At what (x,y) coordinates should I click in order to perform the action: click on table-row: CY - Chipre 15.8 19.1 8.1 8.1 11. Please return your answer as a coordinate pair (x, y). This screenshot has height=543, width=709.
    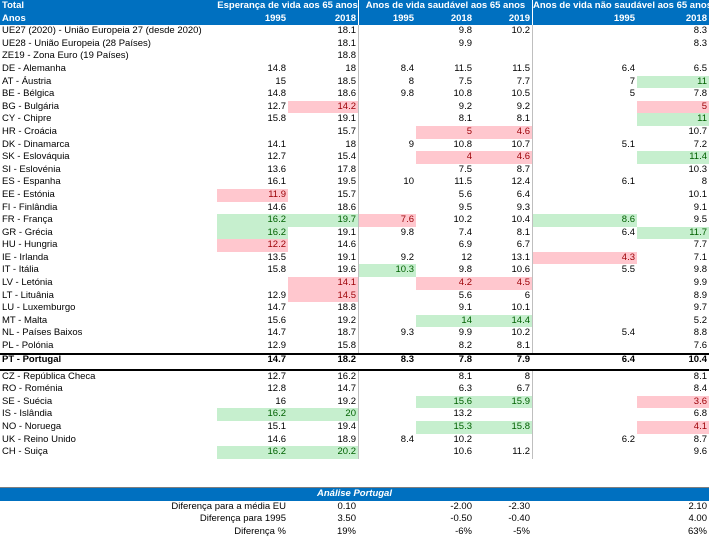
    Looking at the image, I should click on (354, 119).